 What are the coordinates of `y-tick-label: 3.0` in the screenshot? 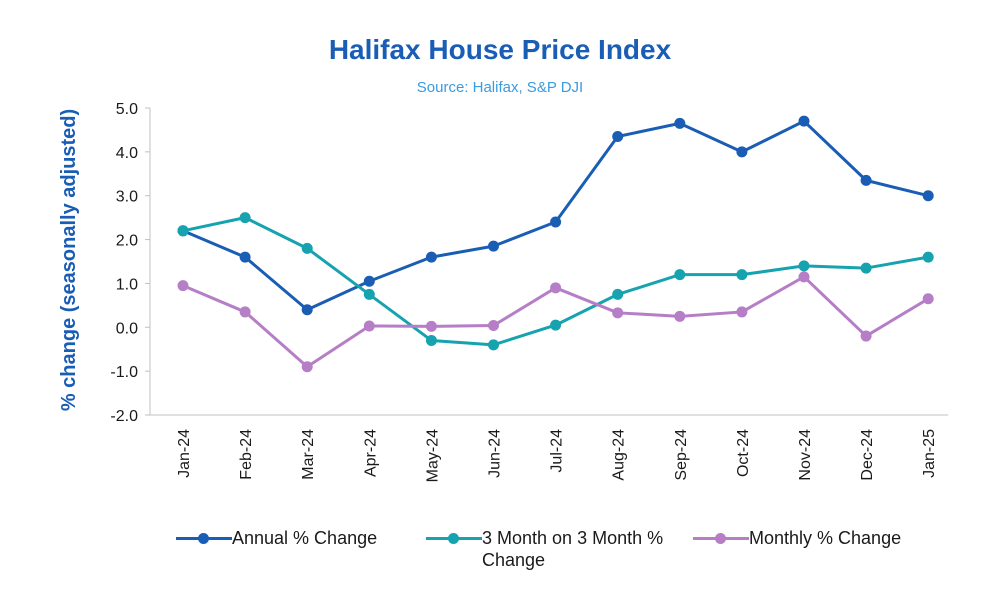 It's located at (127, 197).